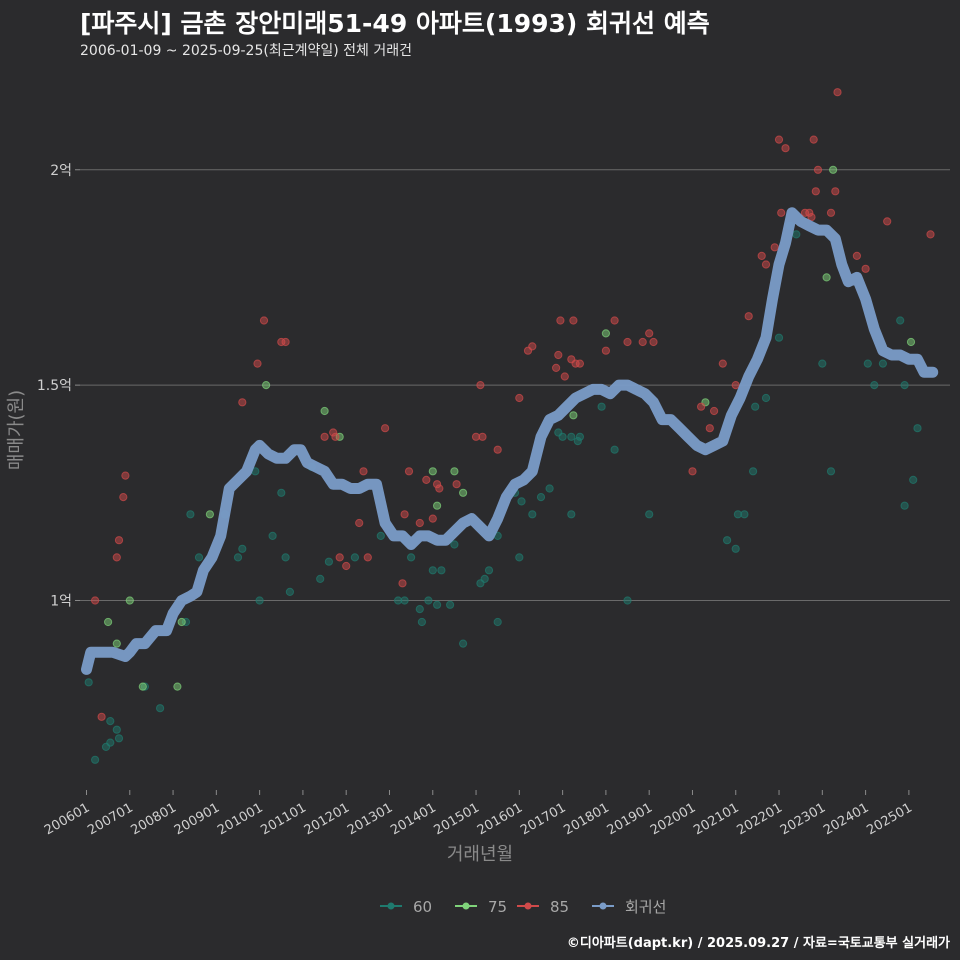  What do you see at coordinates (559, 907) in the screenshot?
I see `legend-label-2: 85` at bounding box center [559, 907].